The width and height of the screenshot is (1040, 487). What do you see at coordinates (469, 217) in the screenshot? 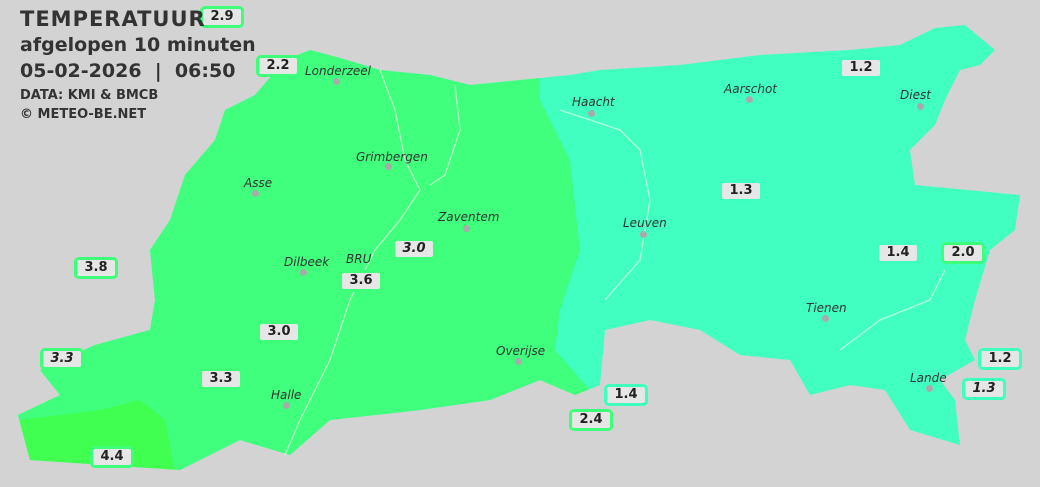
I see `city-label: Zaventem` at bounding box center [469, 217].